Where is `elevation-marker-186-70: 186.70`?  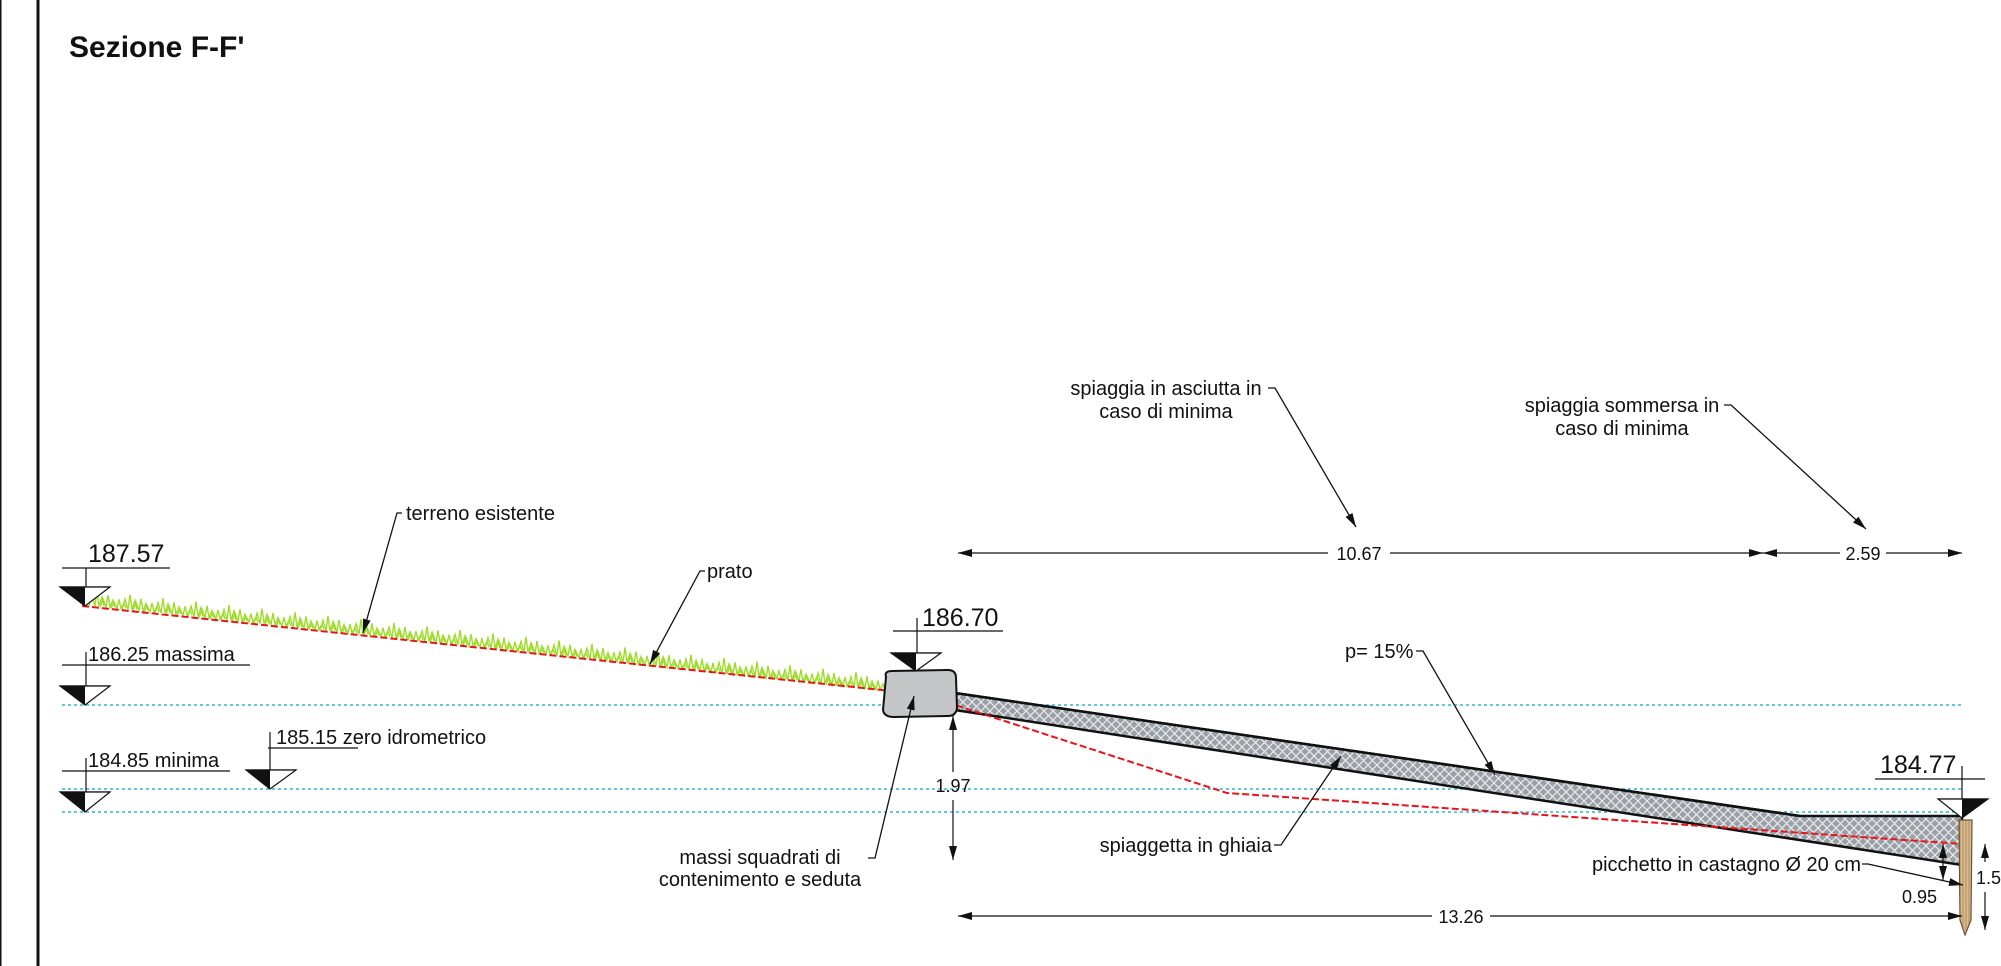
elevation-marker-186-70: 186.70 is located at coordinates (946, 638).